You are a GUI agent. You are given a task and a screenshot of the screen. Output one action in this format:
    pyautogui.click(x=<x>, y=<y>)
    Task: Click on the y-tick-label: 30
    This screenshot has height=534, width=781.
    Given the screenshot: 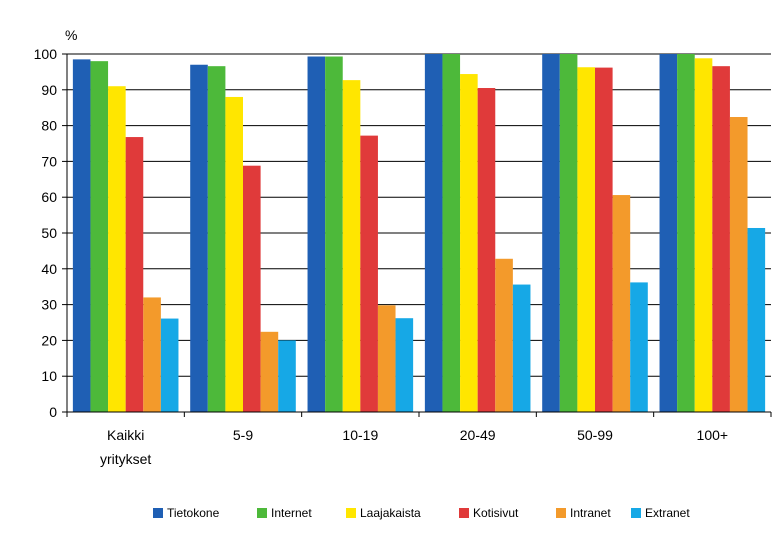 What is the action you would take?
    pyautogui.click(x=49, y=305)
    